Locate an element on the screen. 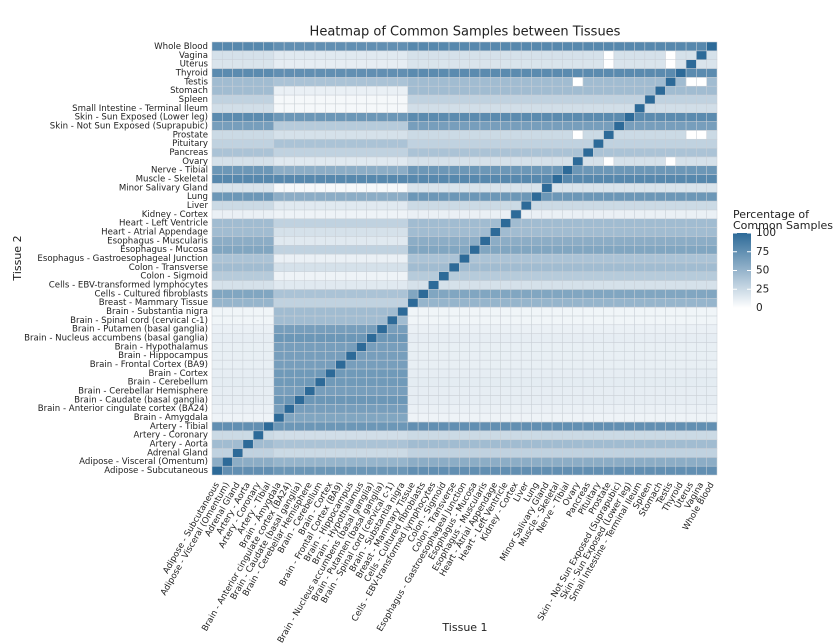  y-tick-label: Colon - Transverse is located at coordinates (168, 268).